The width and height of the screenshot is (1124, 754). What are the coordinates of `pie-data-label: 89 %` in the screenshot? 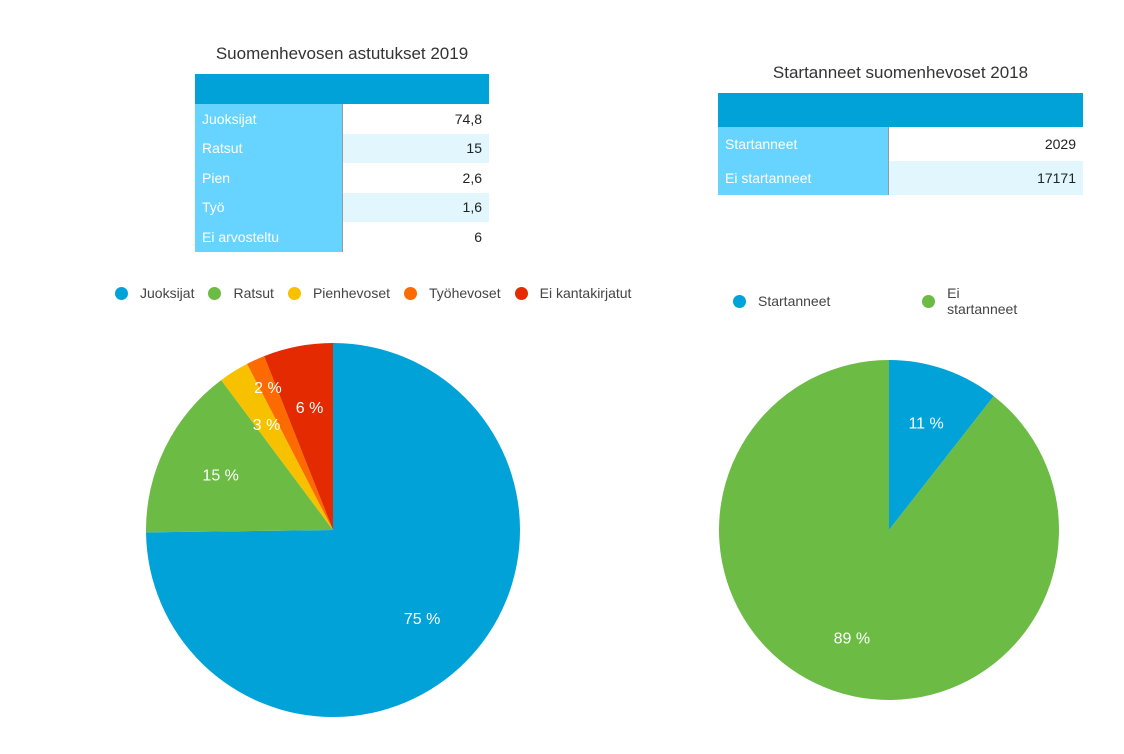 It's located at (852, 639).